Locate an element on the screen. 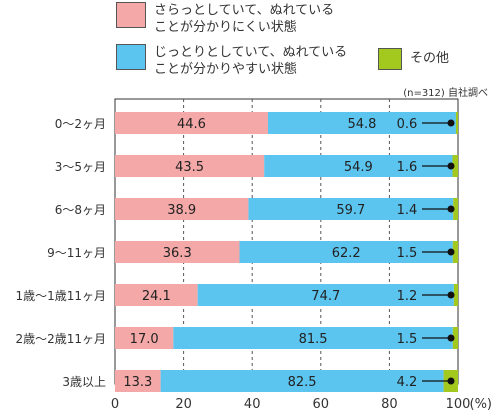 The width and height of the screenshot is (500, 413). legend-item-wet: じっとりとしていて、ぬれている ことが分かりやすい状態 is located at coordinates (231, 61).